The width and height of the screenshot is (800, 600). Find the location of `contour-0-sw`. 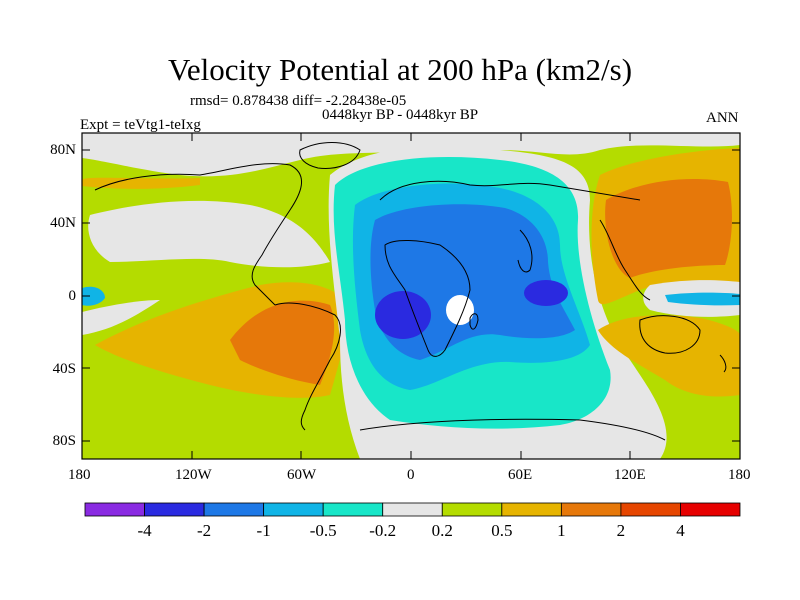

contour-0-sw is located at coordinates (121, 317).